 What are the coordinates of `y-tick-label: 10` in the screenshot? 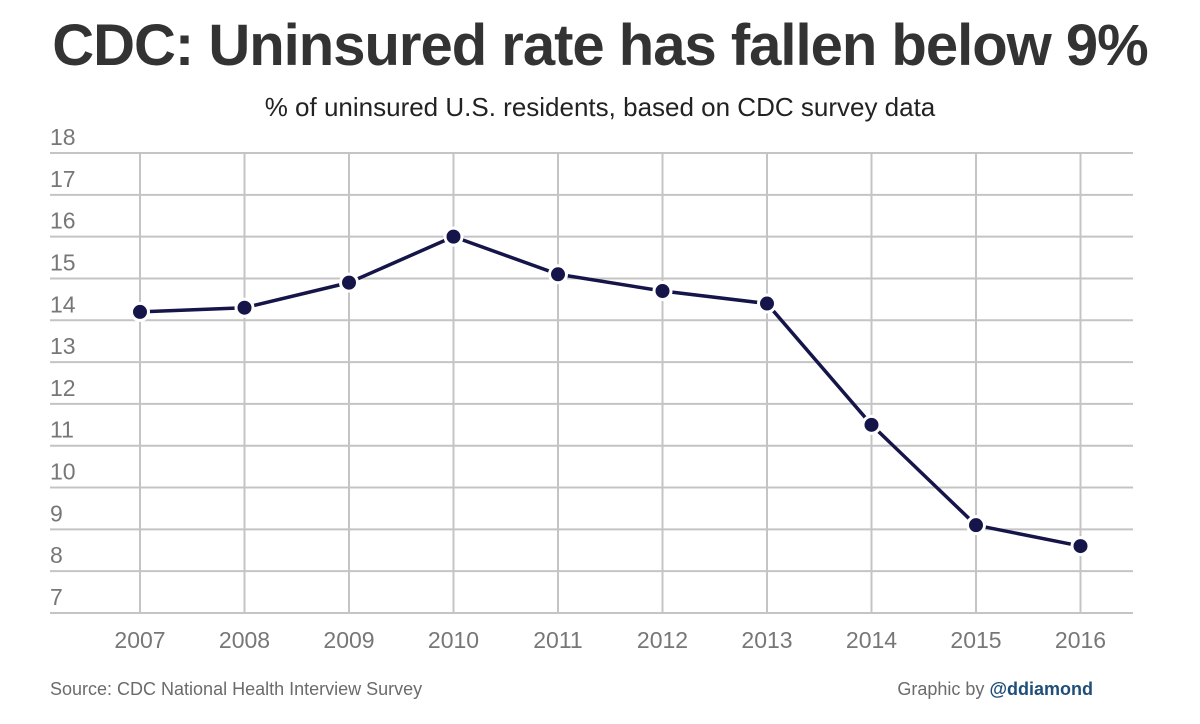 It's located at (63, 472).